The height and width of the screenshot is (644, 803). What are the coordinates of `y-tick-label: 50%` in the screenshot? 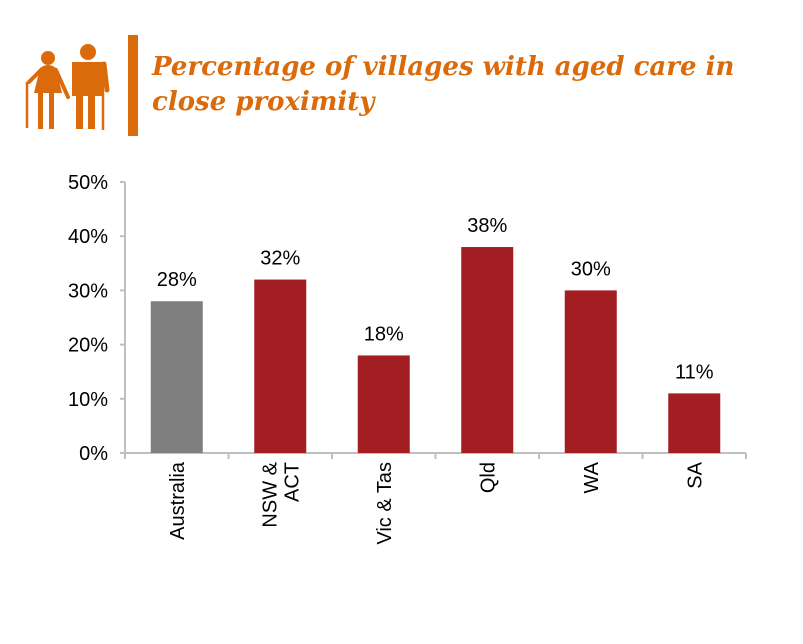 It's located at (88, 183).